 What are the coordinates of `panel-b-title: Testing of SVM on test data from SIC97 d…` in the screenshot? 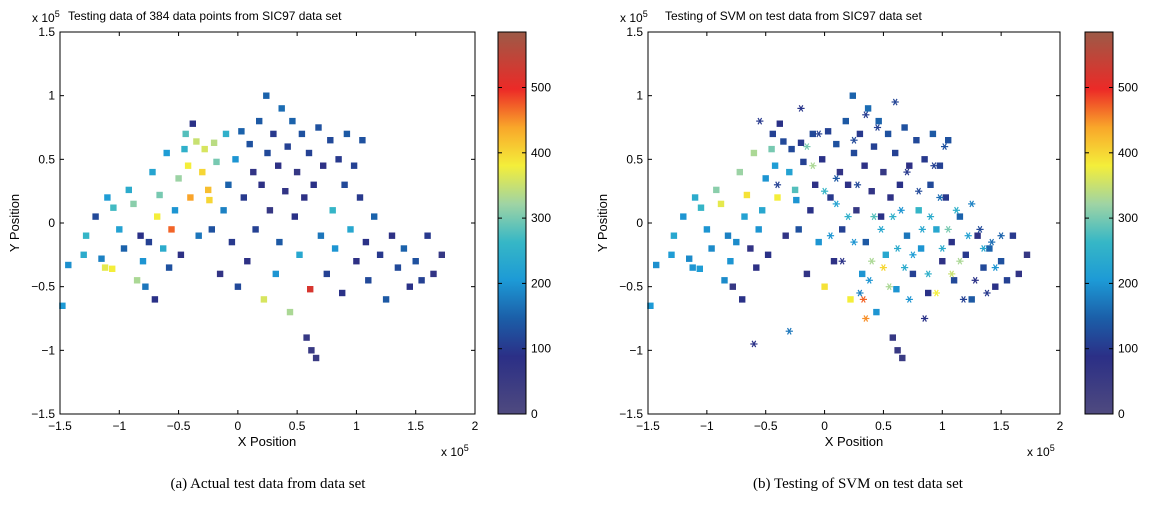 It's located at (793, 16).